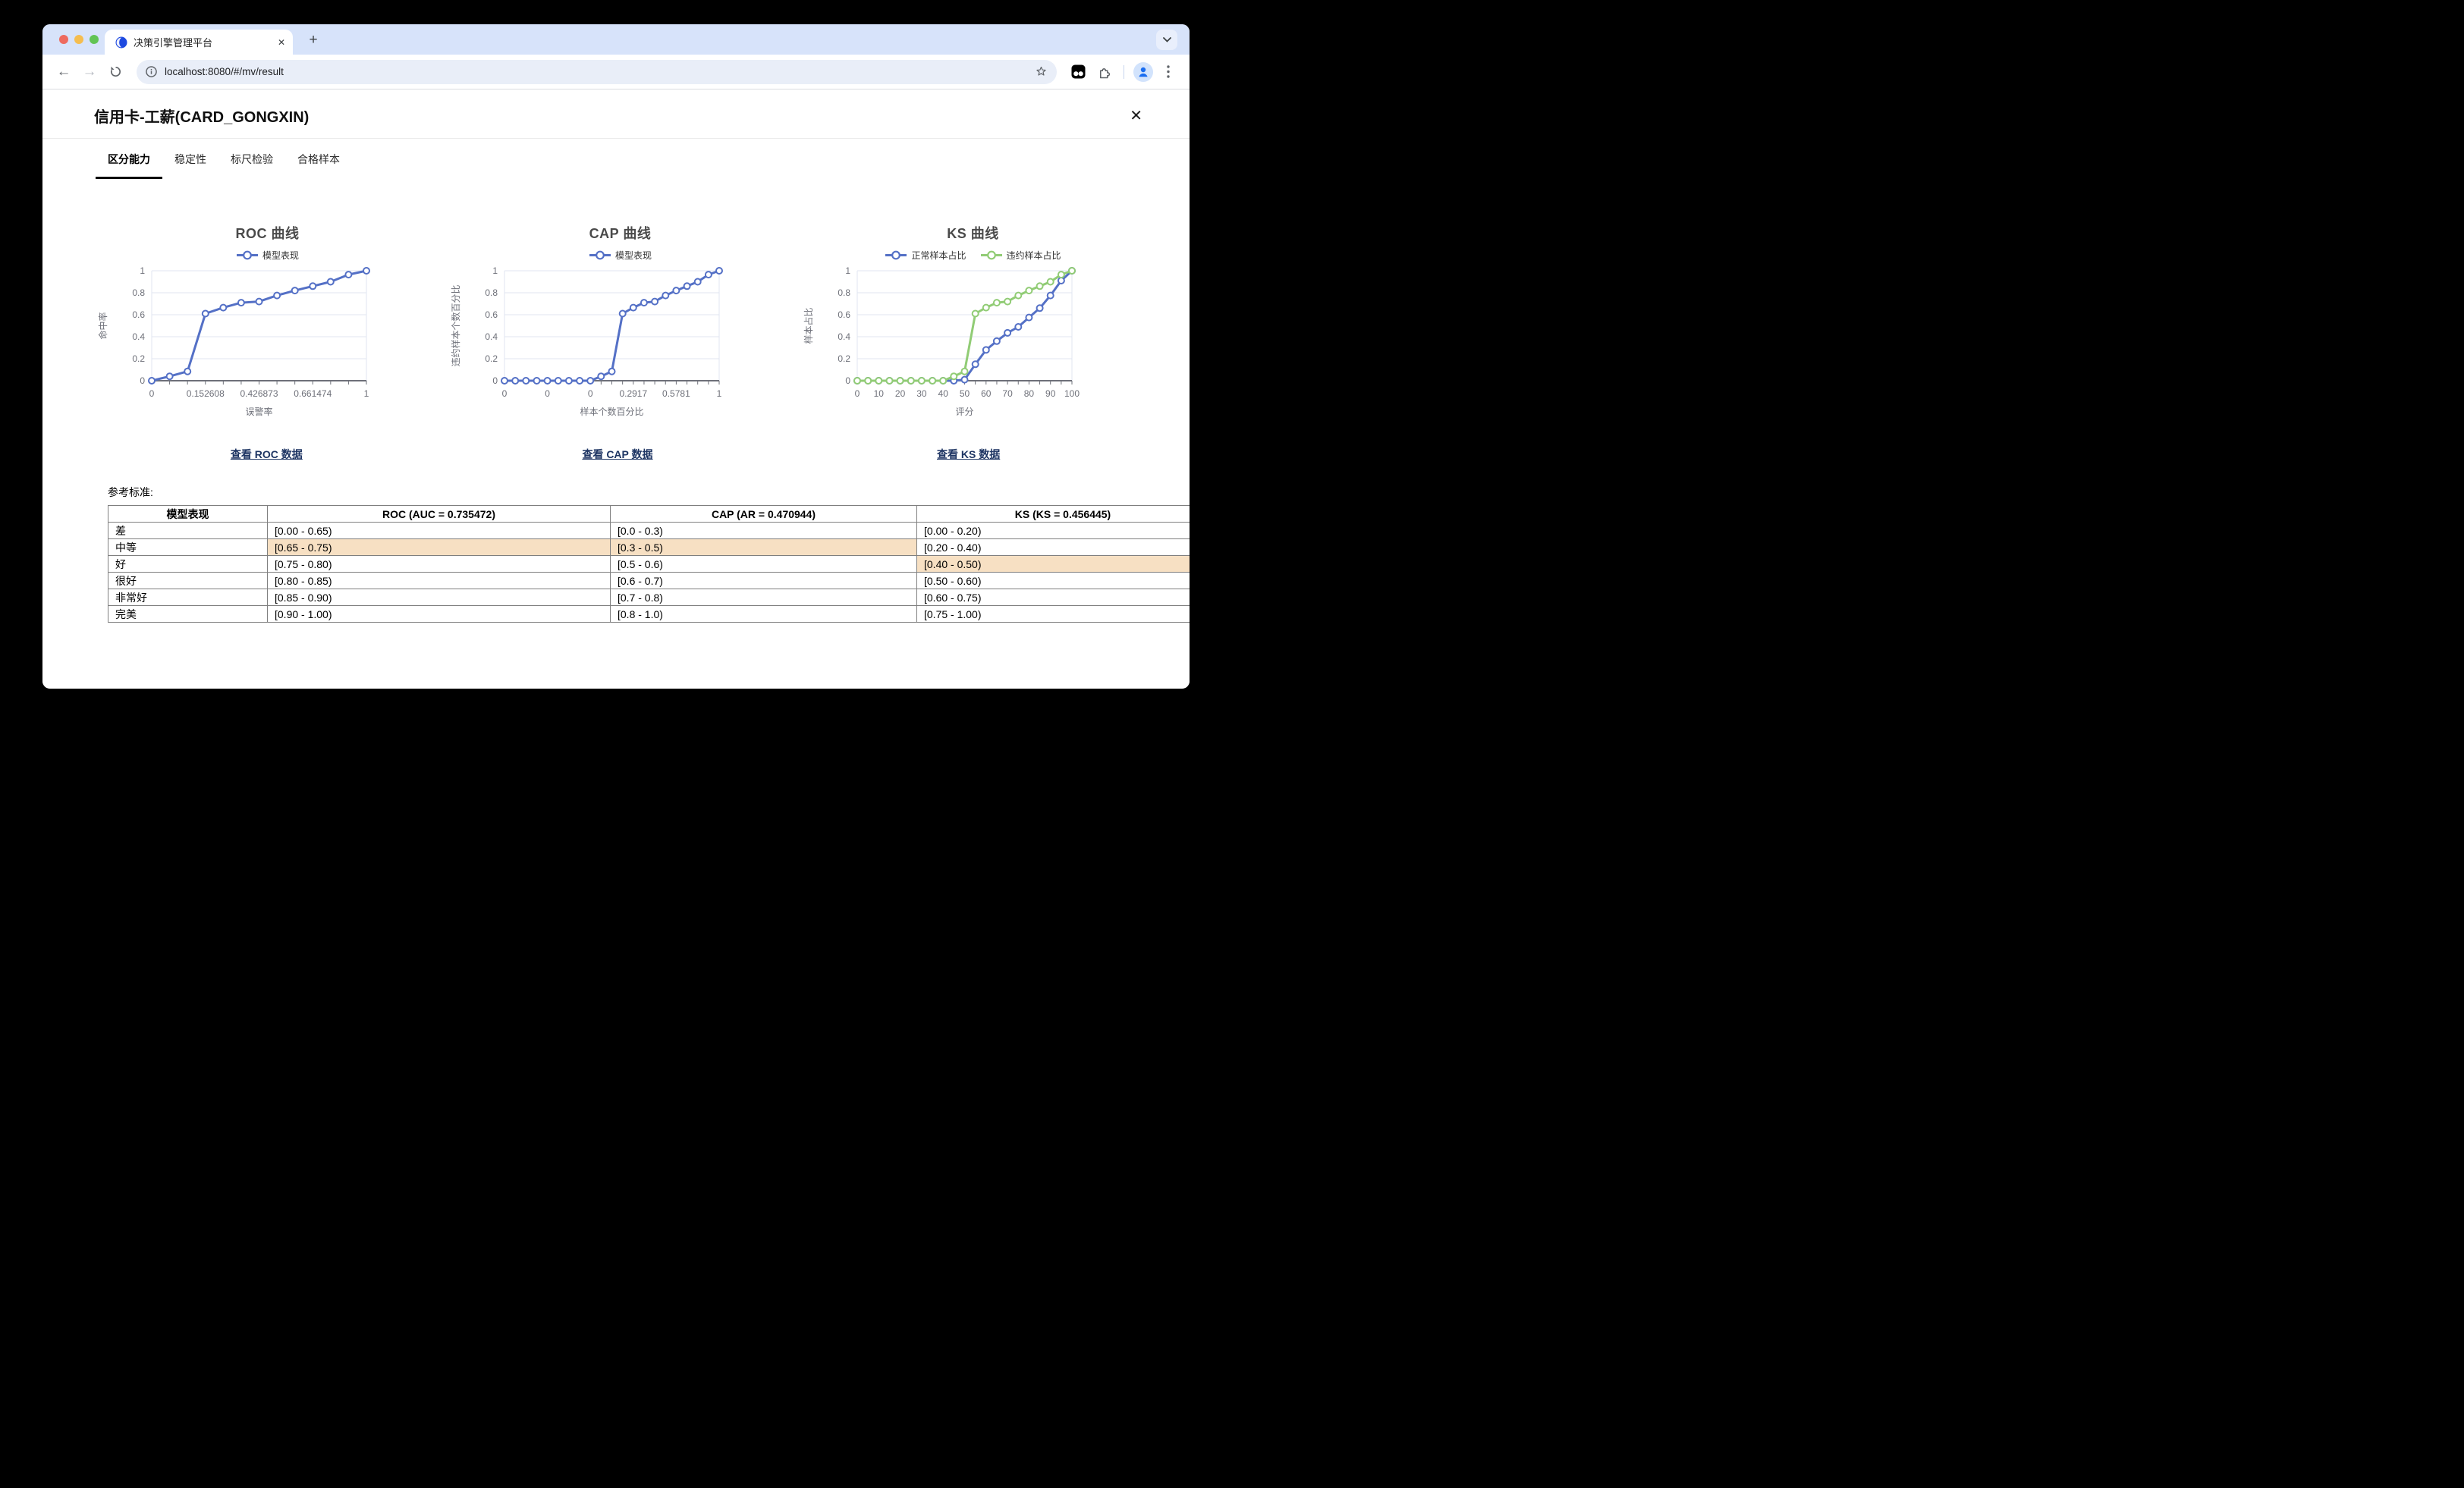 The width and height of the screenshot is (2464, 1488). I want to click on legend-item: 正常样本占比, so click(925, 255).